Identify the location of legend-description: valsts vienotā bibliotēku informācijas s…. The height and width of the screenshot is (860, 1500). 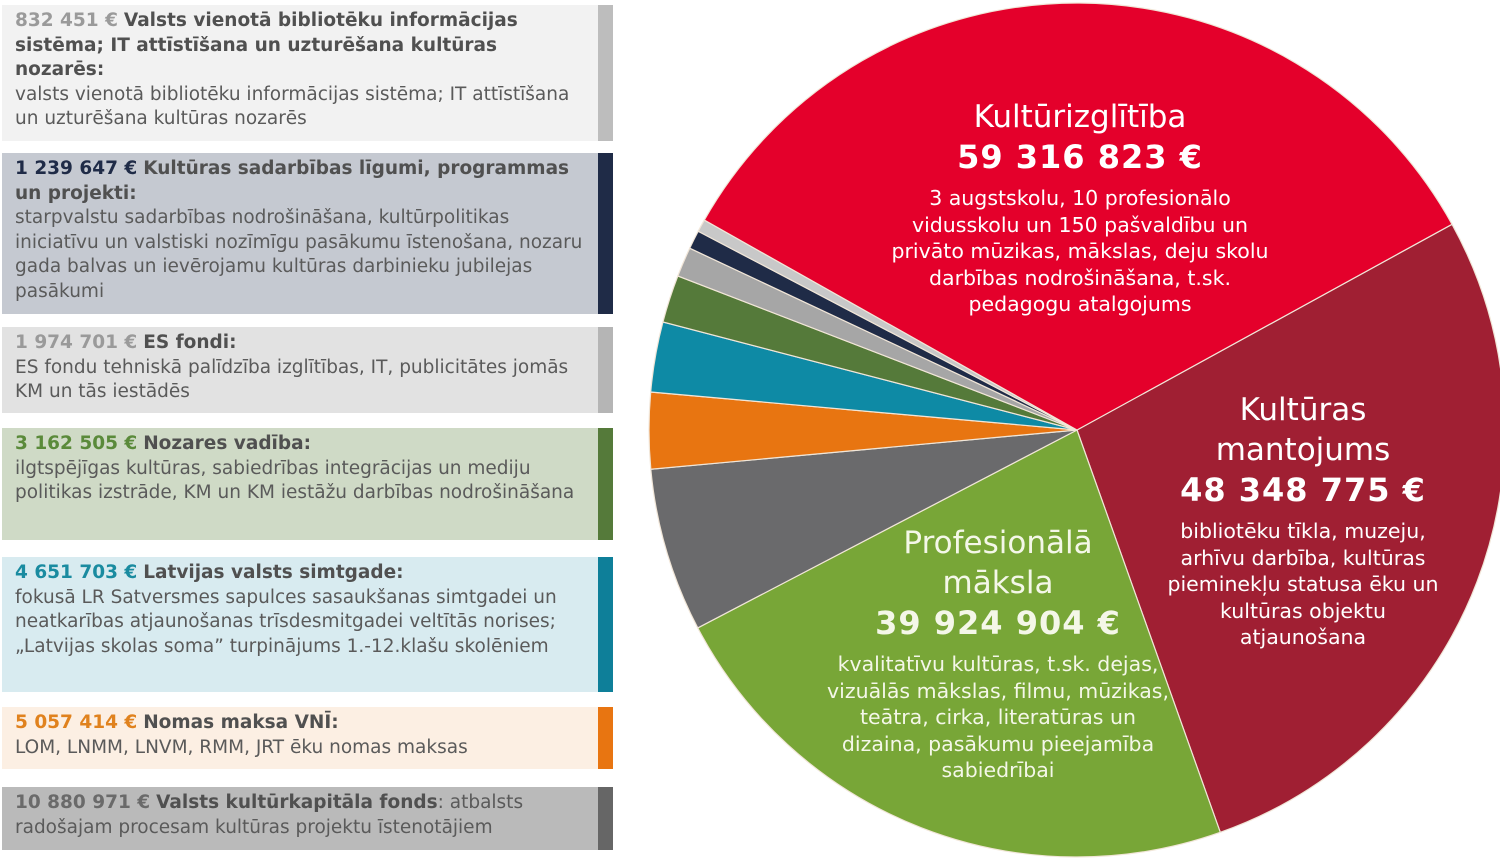
(292, 106).